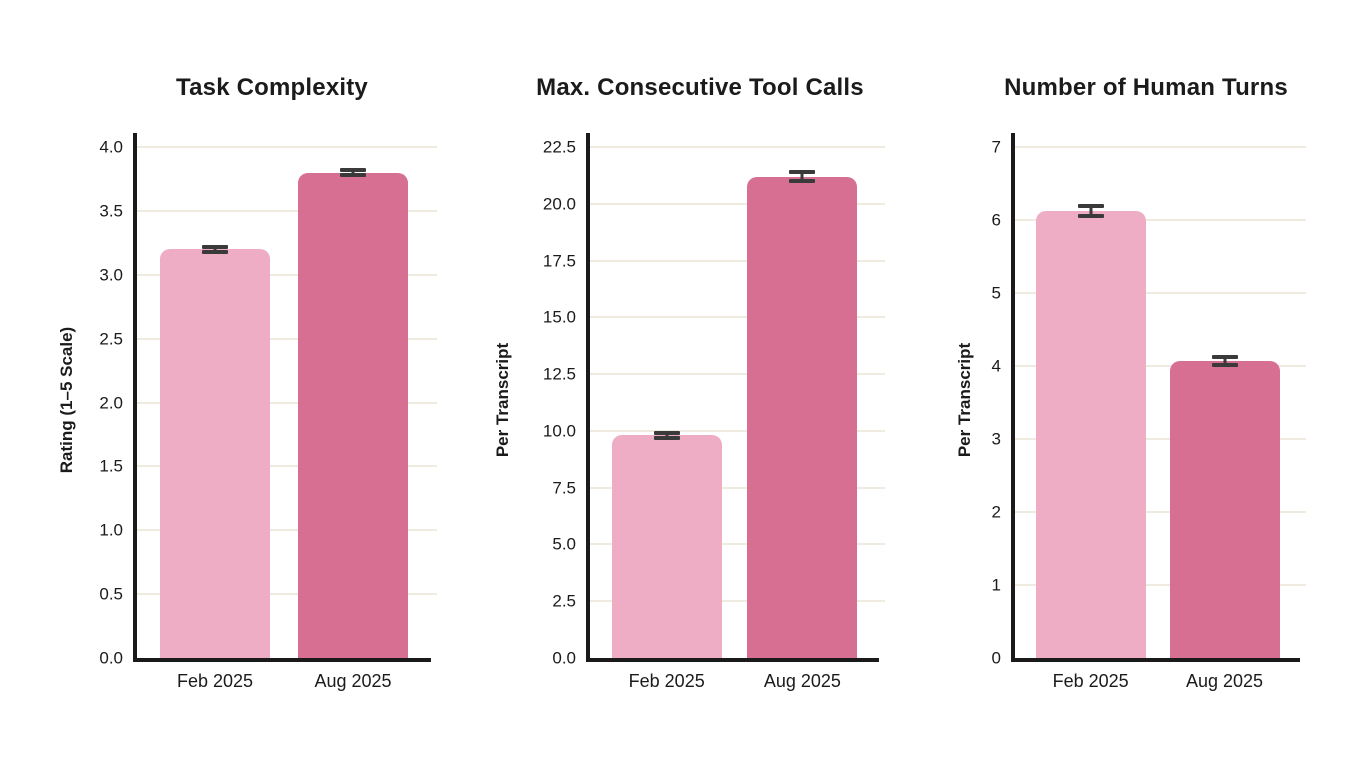 This screenshot has width=1366, height=768. Describe the element at coordinates (996, 585) in the screenshot. I see `y-tick-label: 1` at that location.